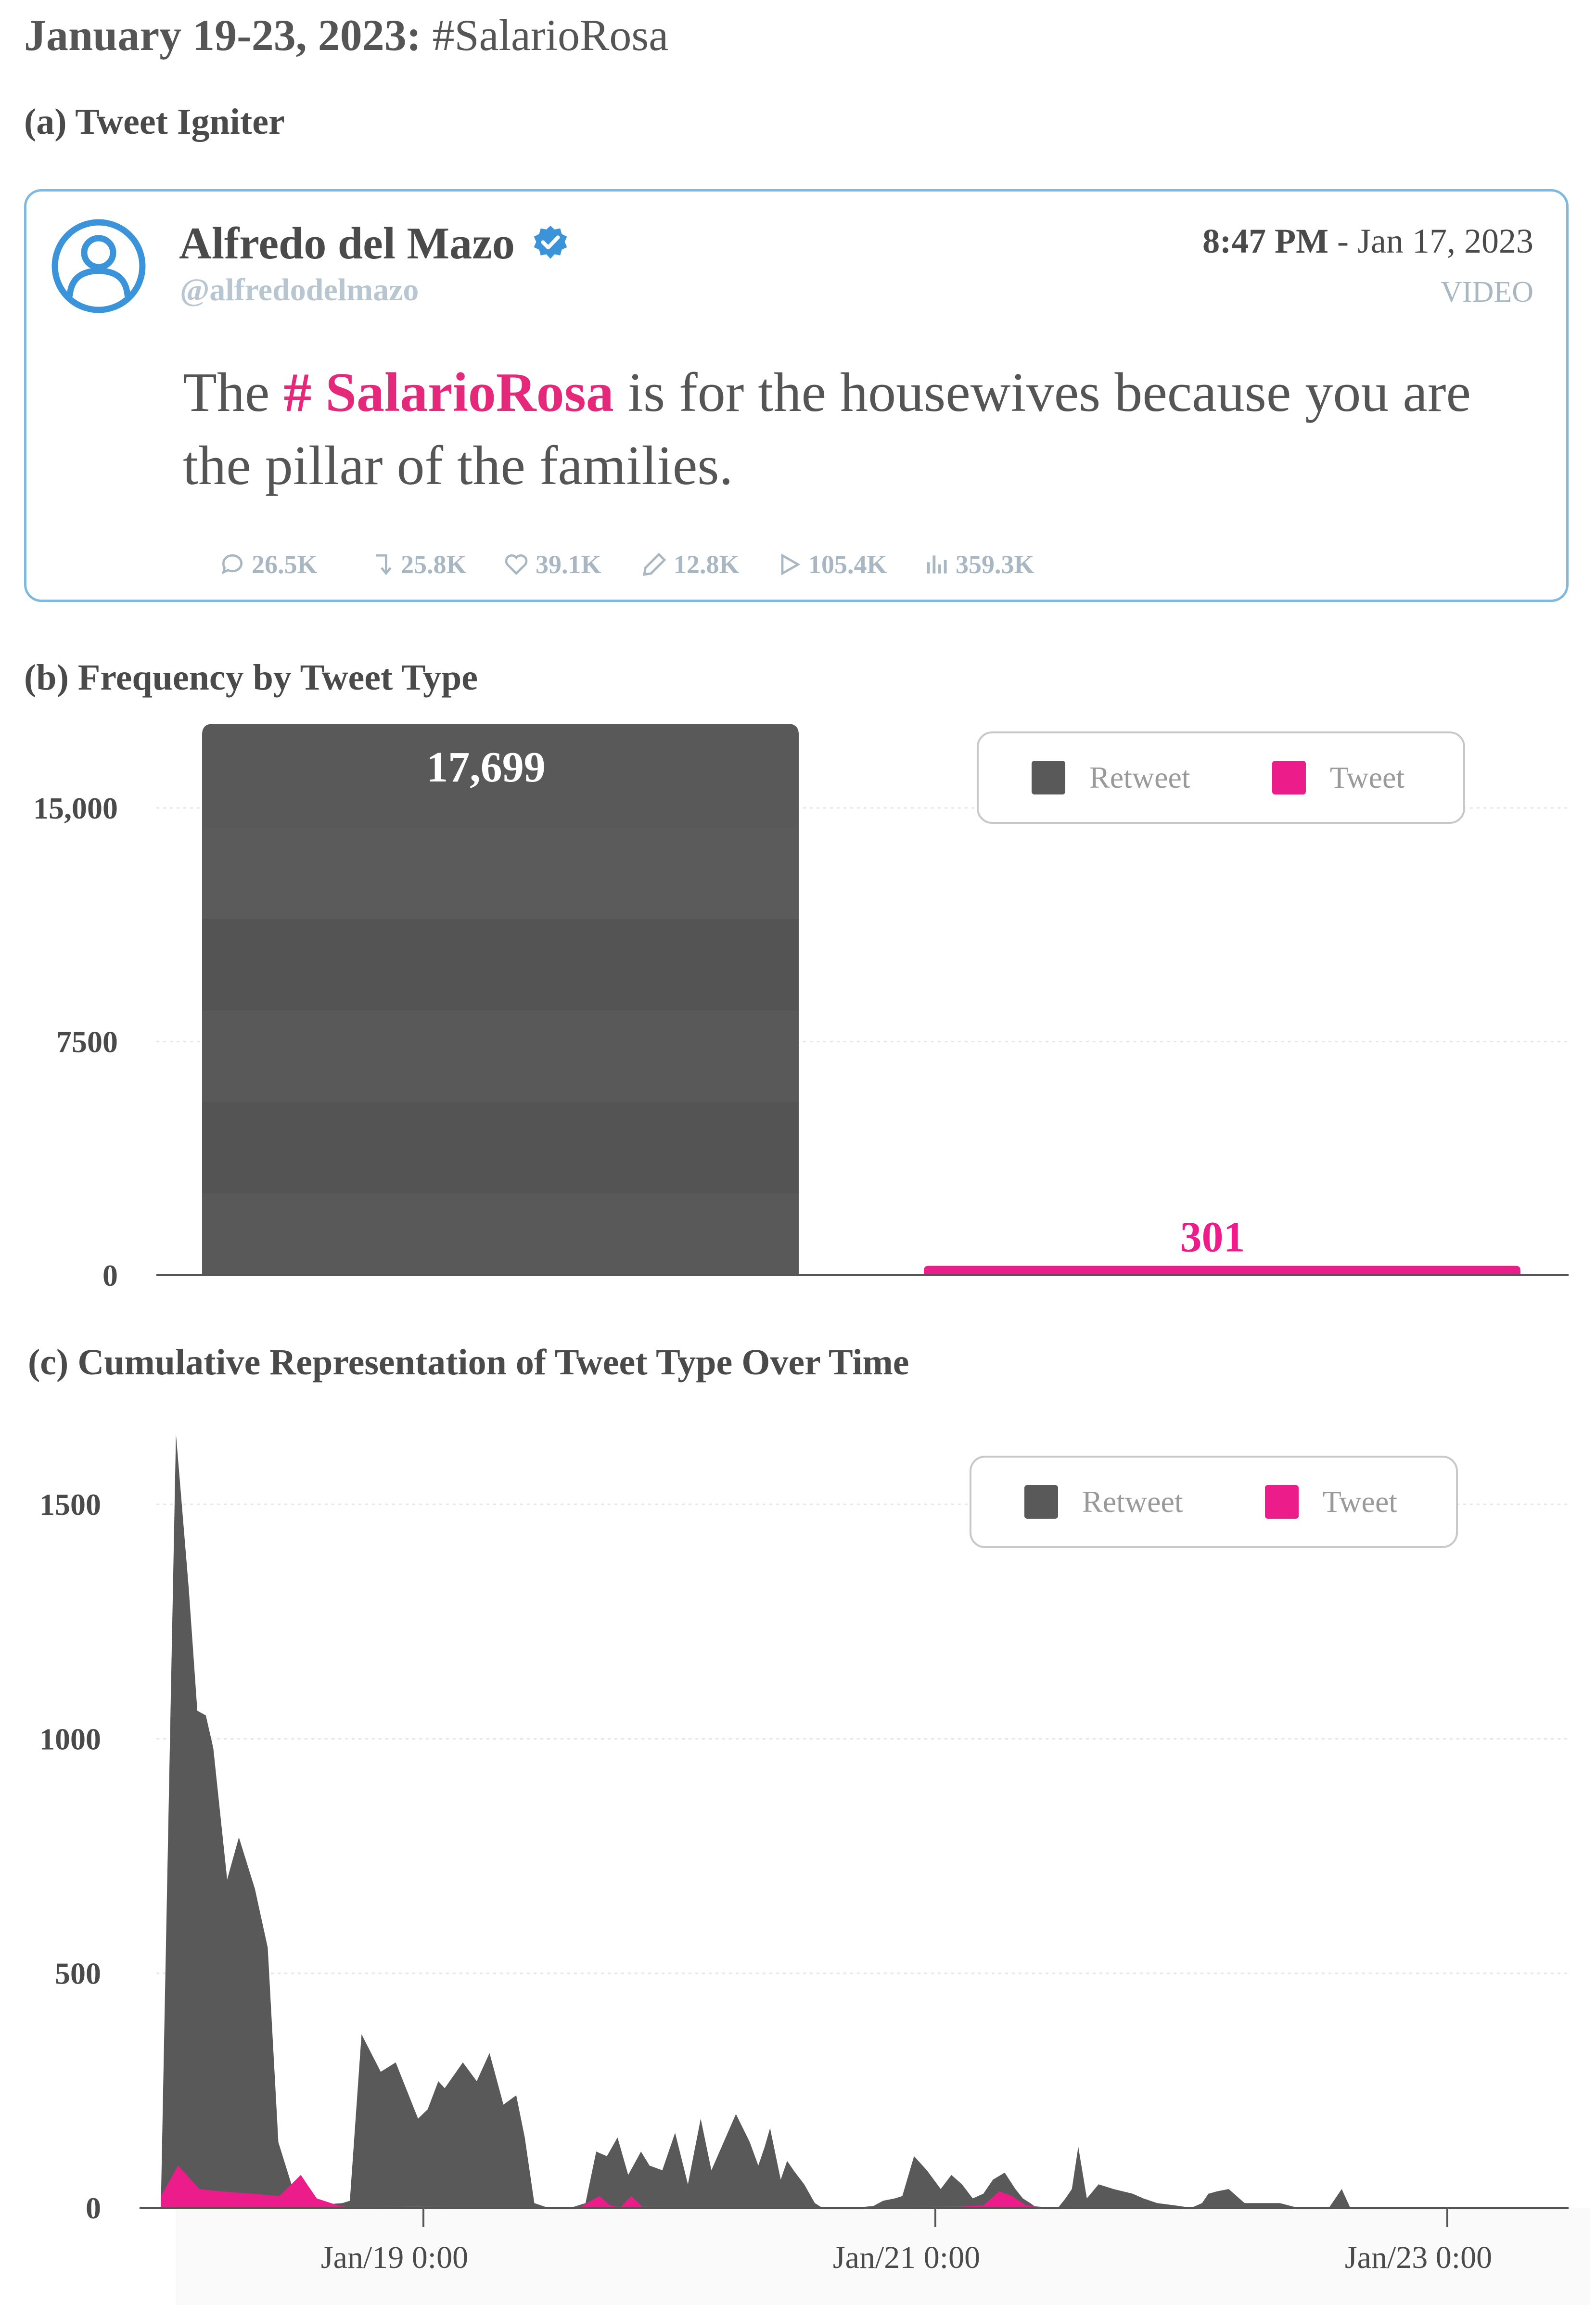 The image size is (1596, 2305). Describe the element at coordinates (654, 564) in the screenshot. I see `quote-icon` at that location.